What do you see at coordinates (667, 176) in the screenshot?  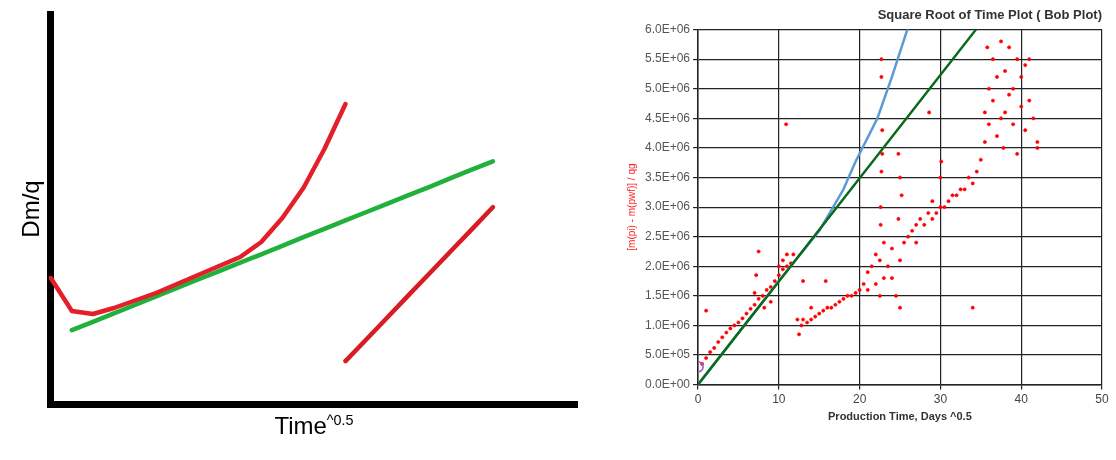 I see `y-tick-label: 3.5E+06` at bounding box center [667, 176].